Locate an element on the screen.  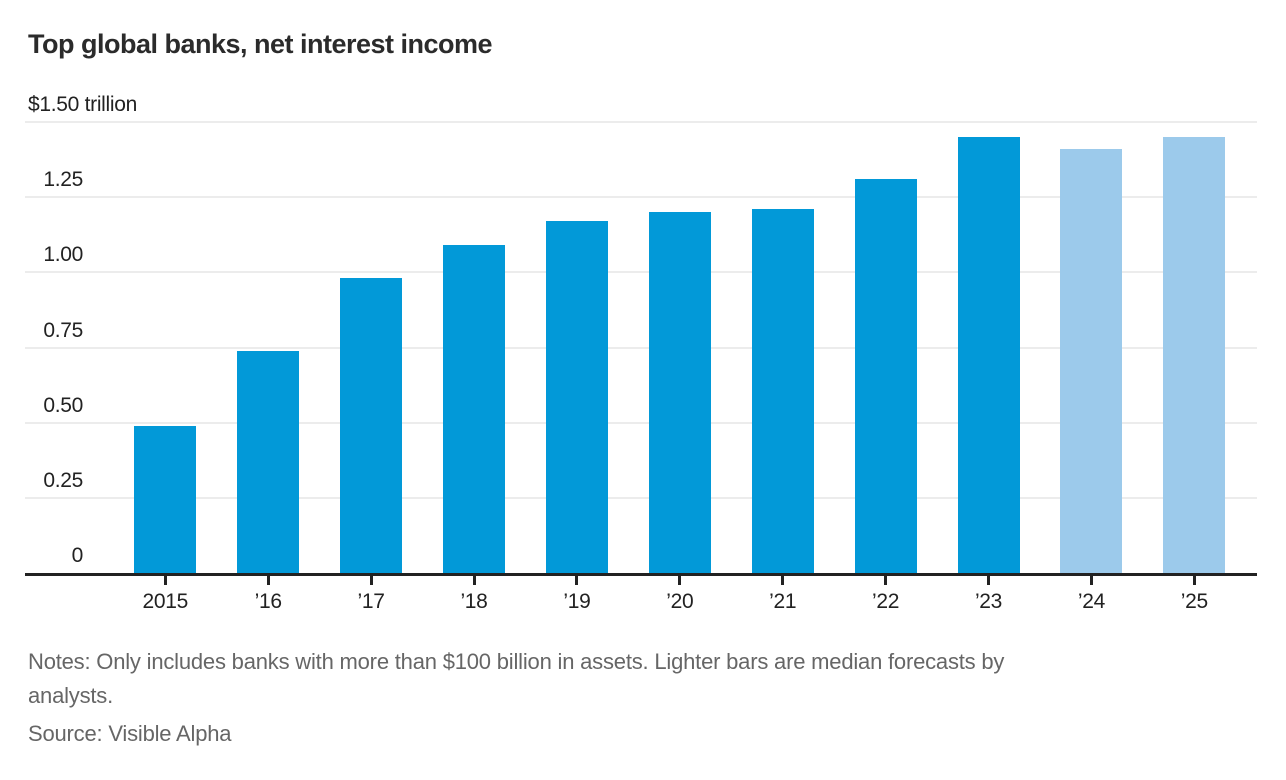
y-tick-label: 1.00 is located at coordinates (63, 255).